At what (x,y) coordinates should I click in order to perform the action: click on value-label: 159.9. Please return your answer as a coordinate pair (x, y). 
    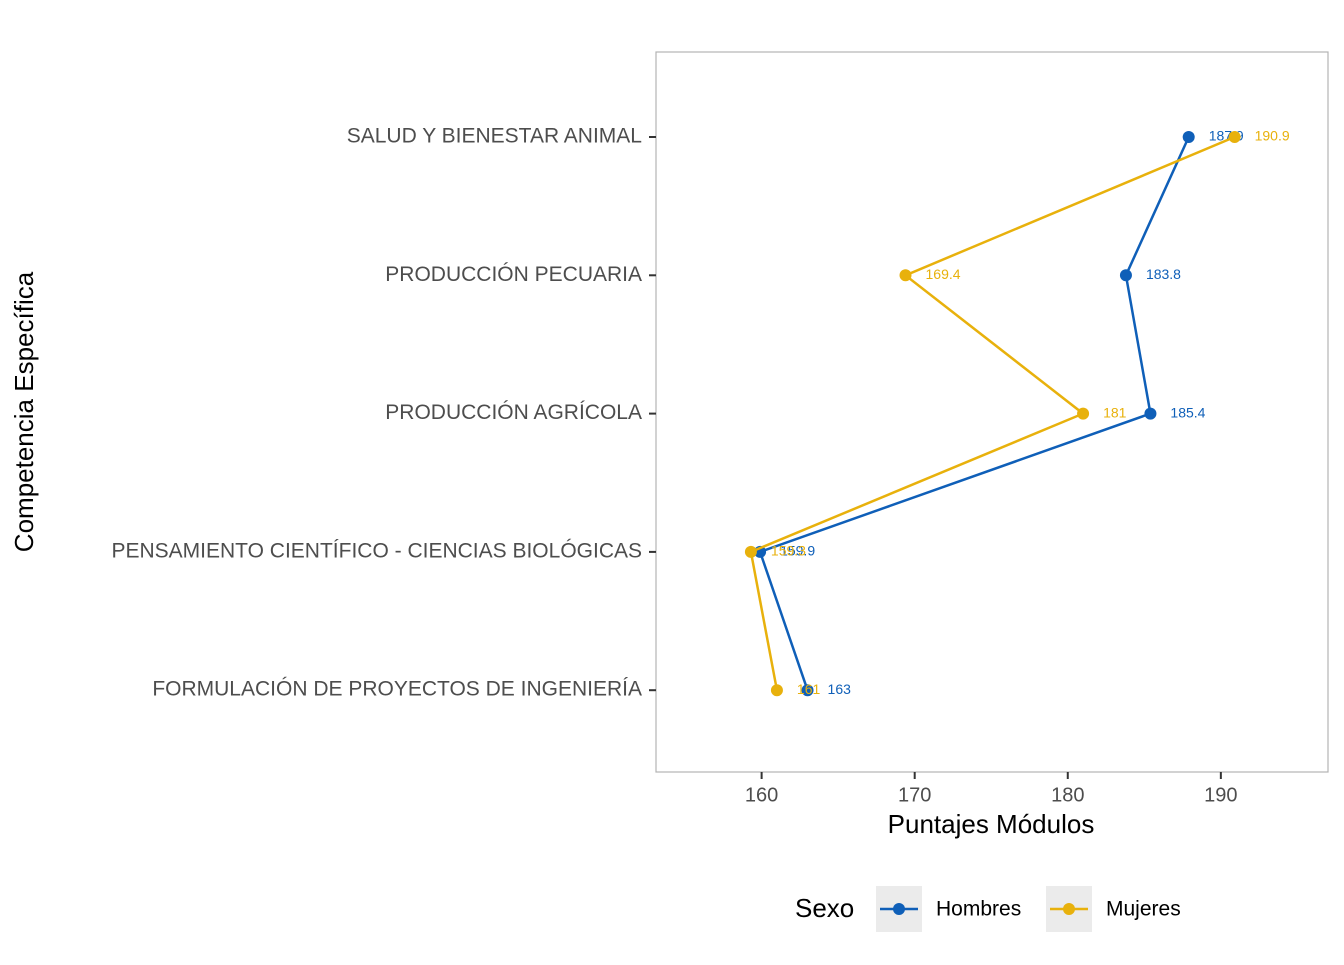
    Looking at the image, I should click on (797, 551).